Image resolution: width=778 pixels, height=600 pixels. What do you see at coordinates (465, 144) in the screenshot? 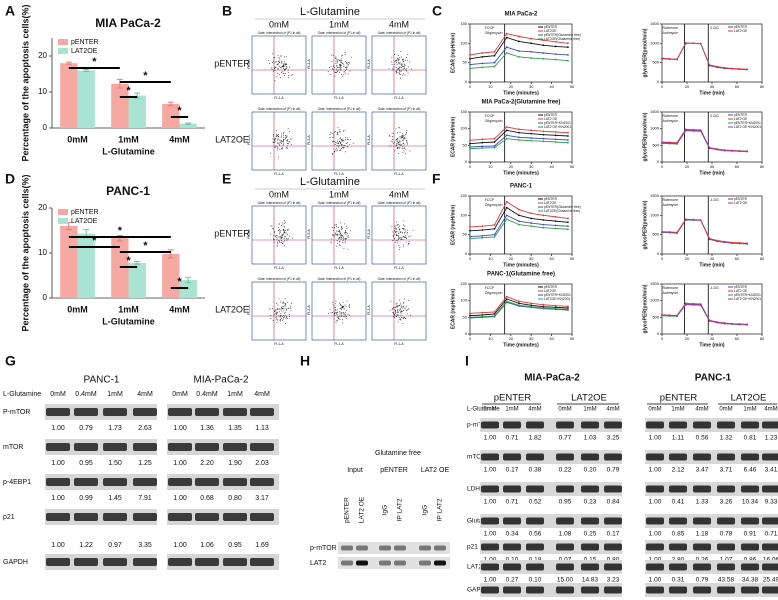
I see `y-tick-label: 50` at bounding box center [465, 144].